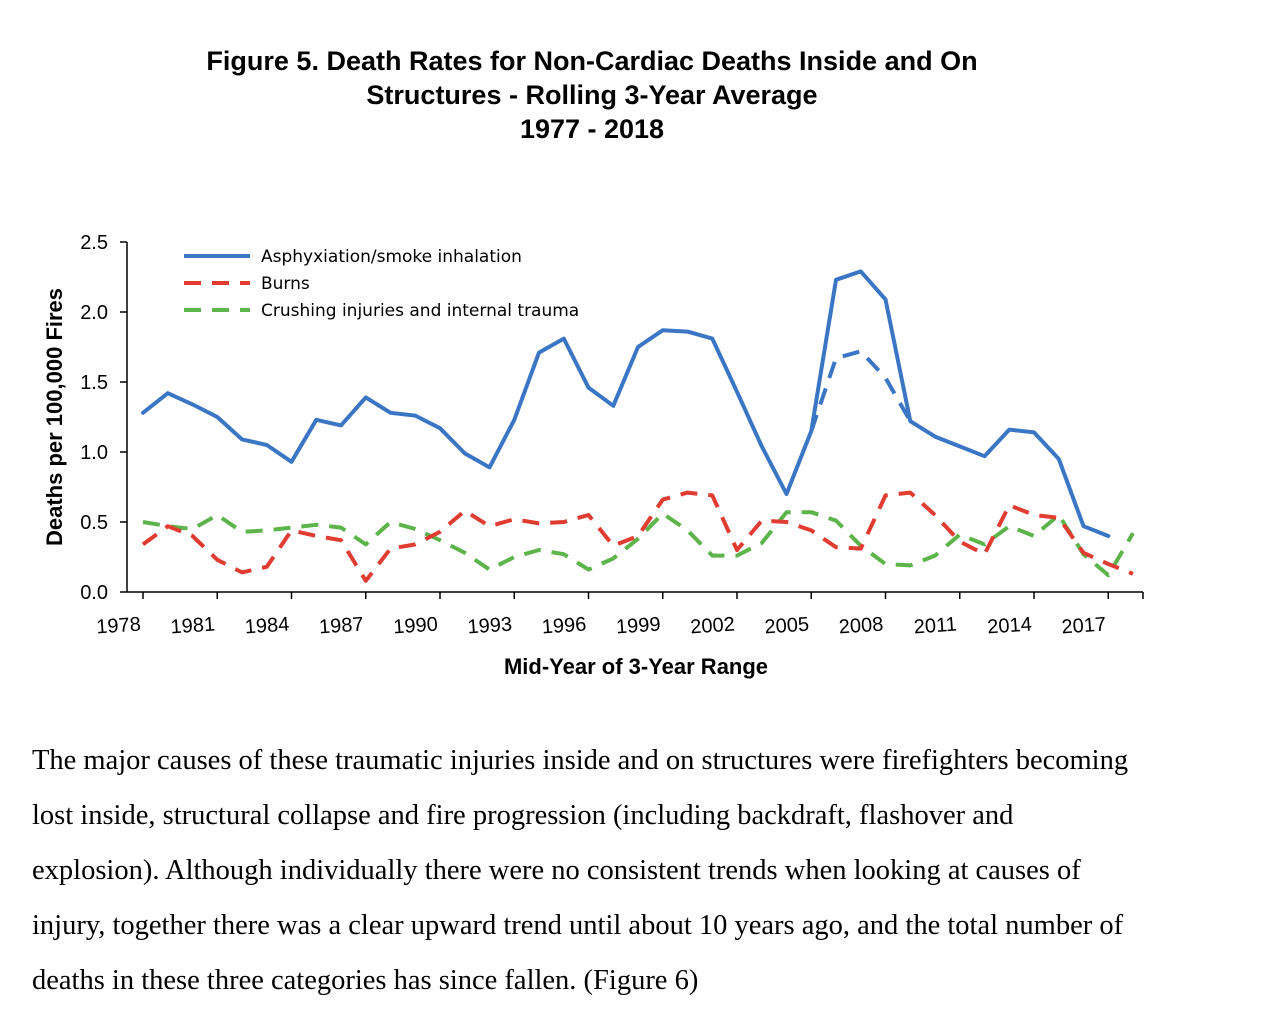 The image size is (1288, 1016). What do you see at coordinates (94, 243) in the screenshot?
I see `y-tick-label: 2.5` at bounding box center [94, 243].